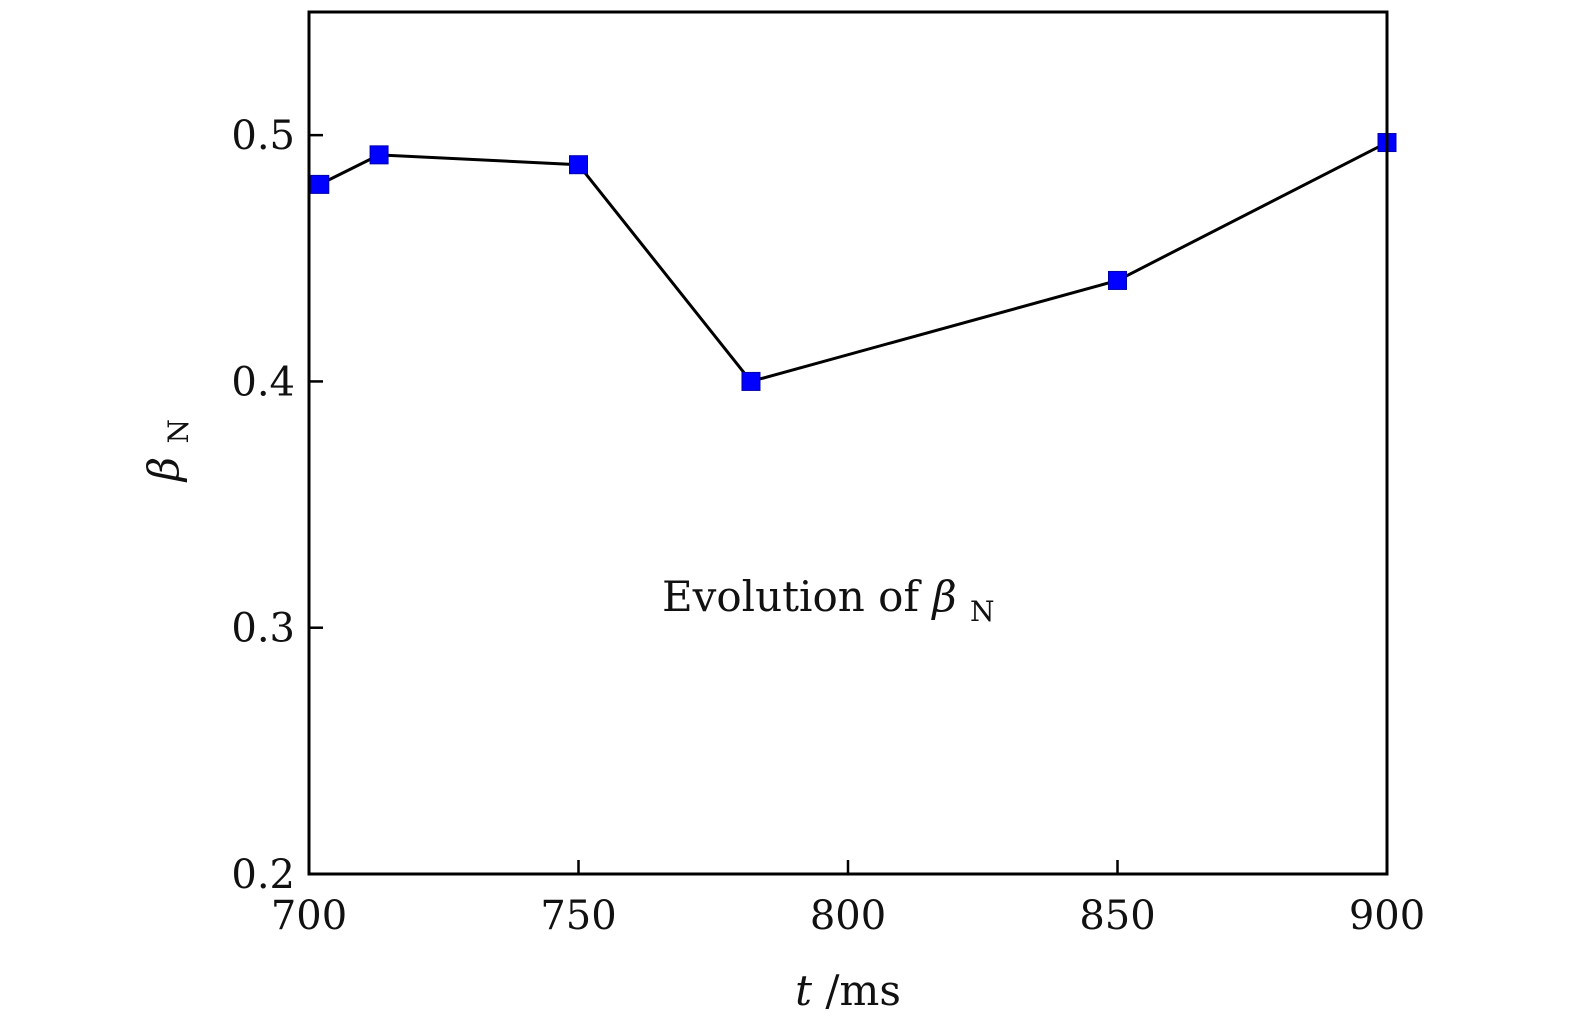  What do you see at coordinates (848, 916) in the screenshot?
I see `x-tick-label: 800` at bounding box center [848, 916].